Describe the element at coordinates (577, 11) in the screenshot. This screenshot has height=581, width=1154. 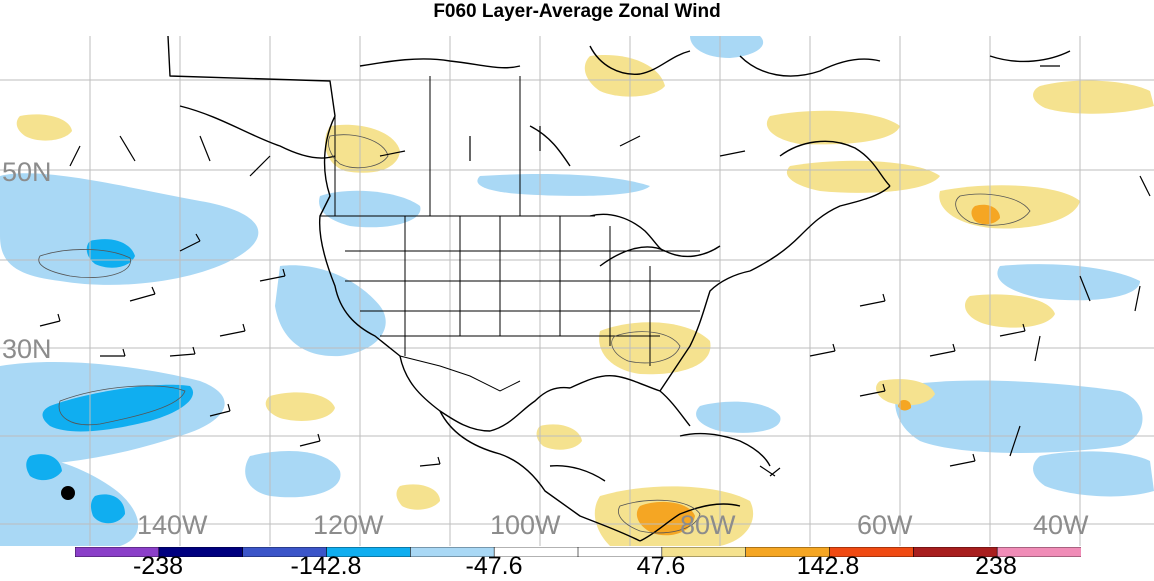
I see `map-title: F060 Layer-Average Zonal Wind` at that location.